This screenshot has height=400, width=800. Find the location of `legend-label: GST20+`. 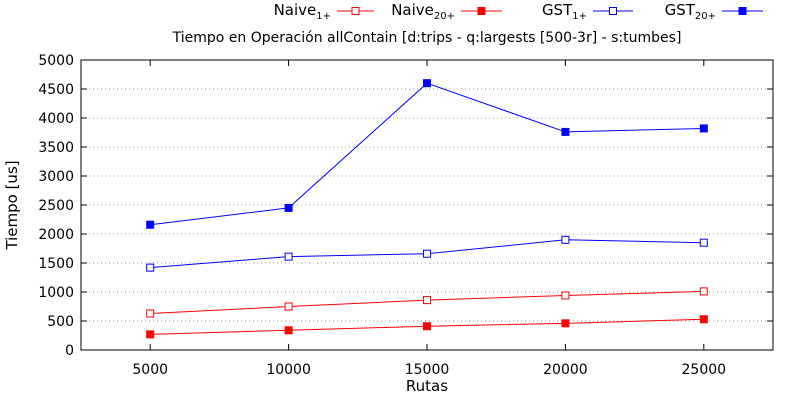

legend-label: GST20+ is located at coordinates (690, 11).